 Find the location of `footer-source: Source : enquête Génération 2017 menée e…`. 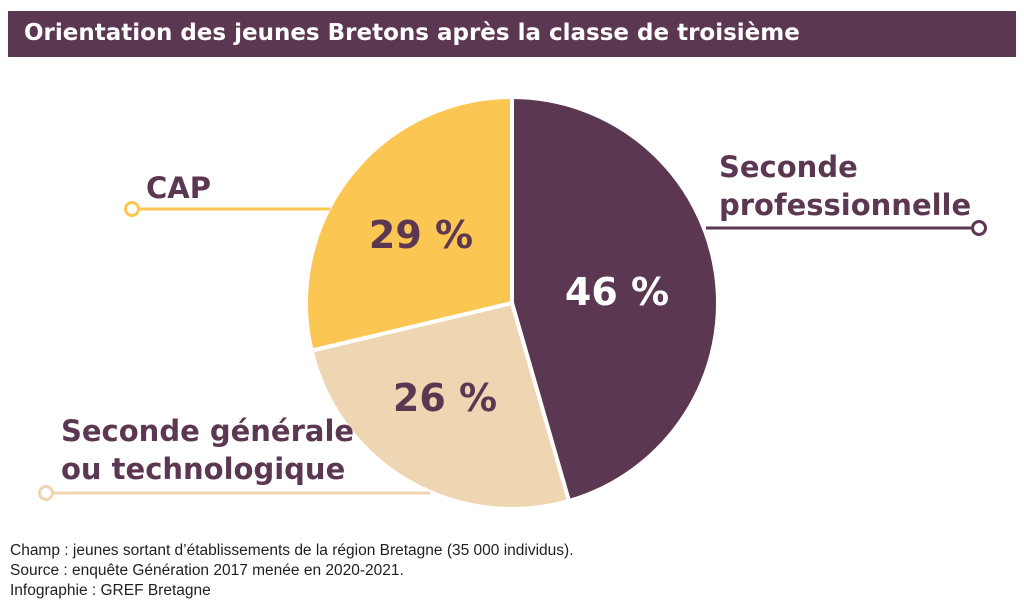

footer-source: Source : enquête Génération 2017 menée e… is located at coordinates (207, 570).